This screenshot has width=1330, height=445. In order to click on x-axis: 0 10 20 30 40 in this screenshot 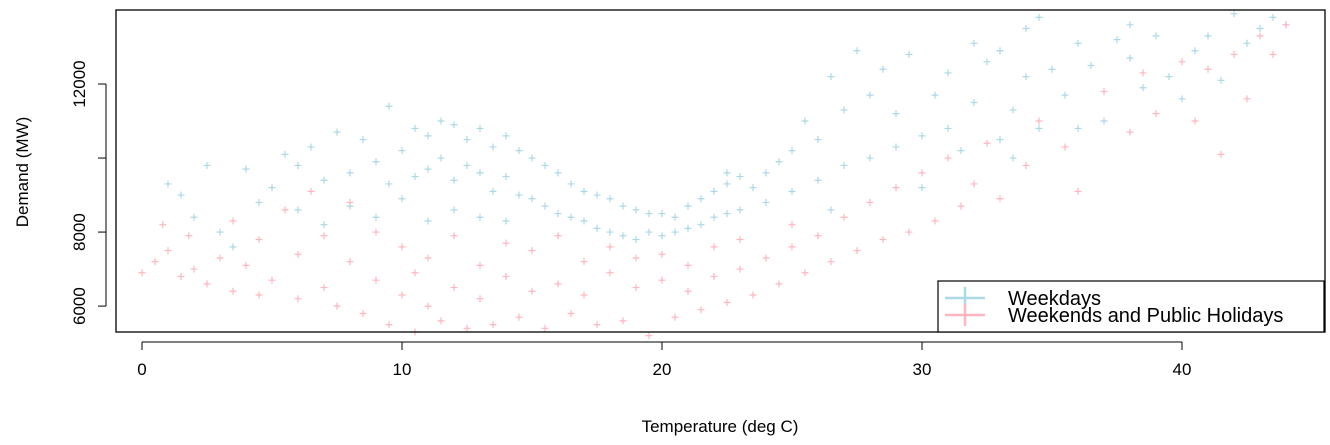, I will do `click(664, 360)`.